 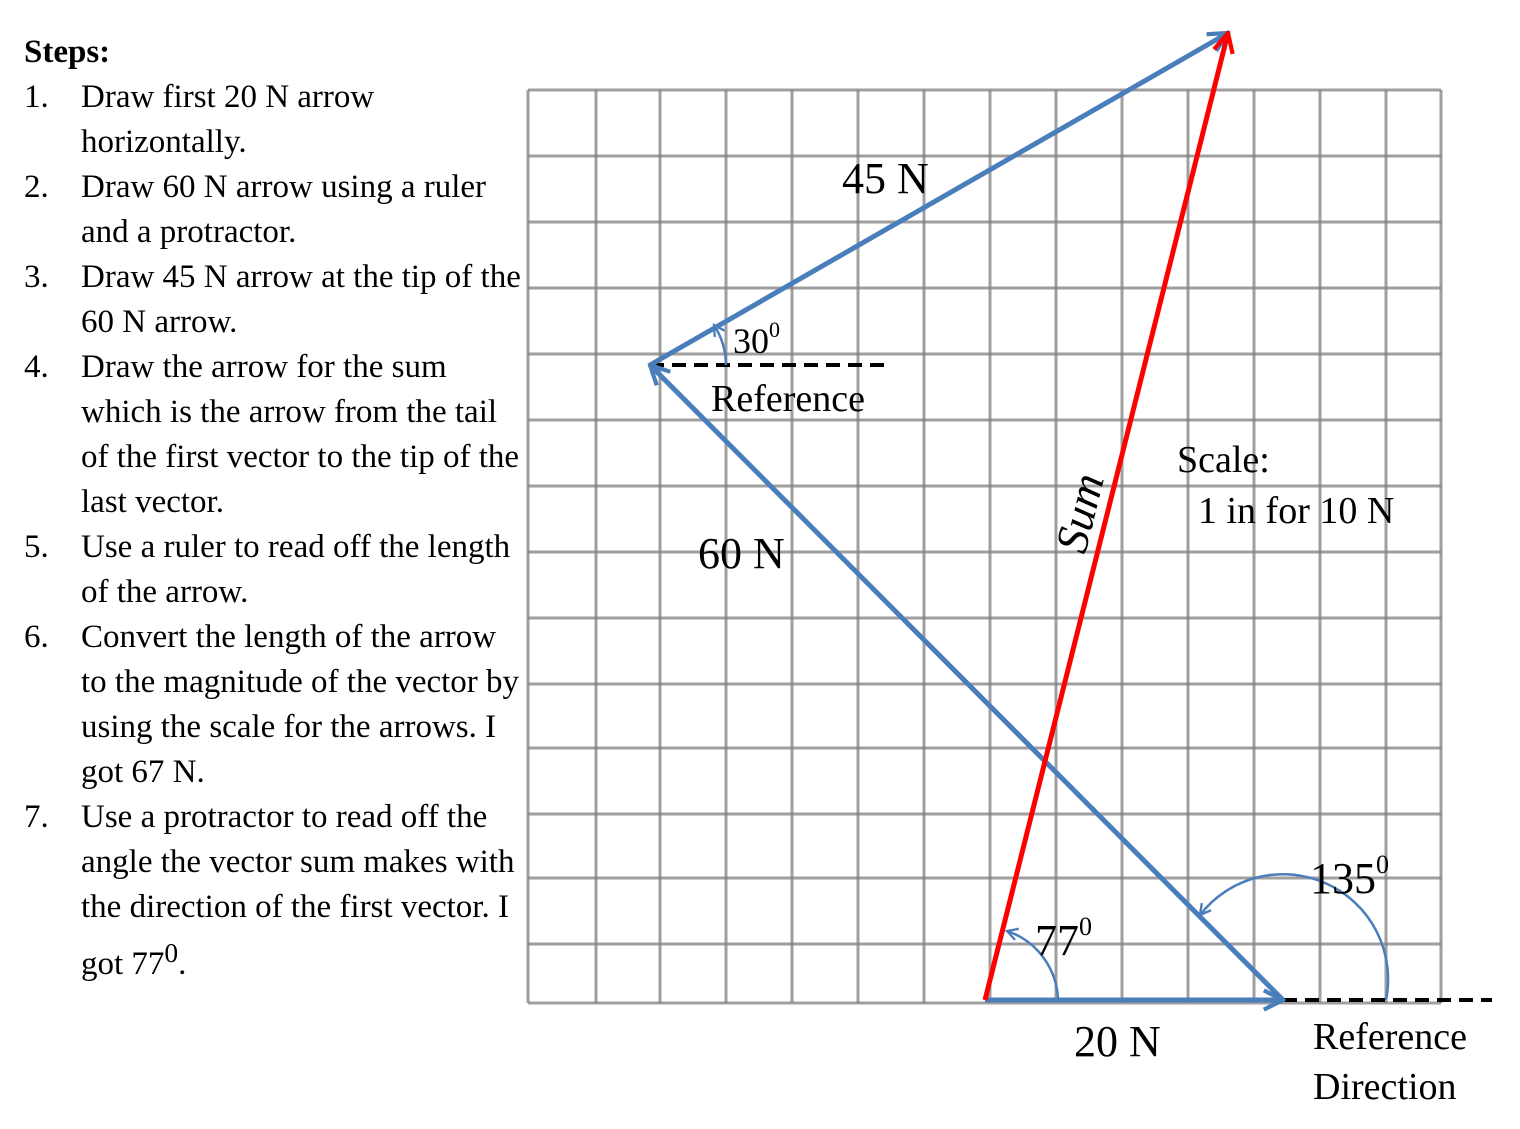 I want to click on angle-135-label: 1350, so click(x=1349, y=876).